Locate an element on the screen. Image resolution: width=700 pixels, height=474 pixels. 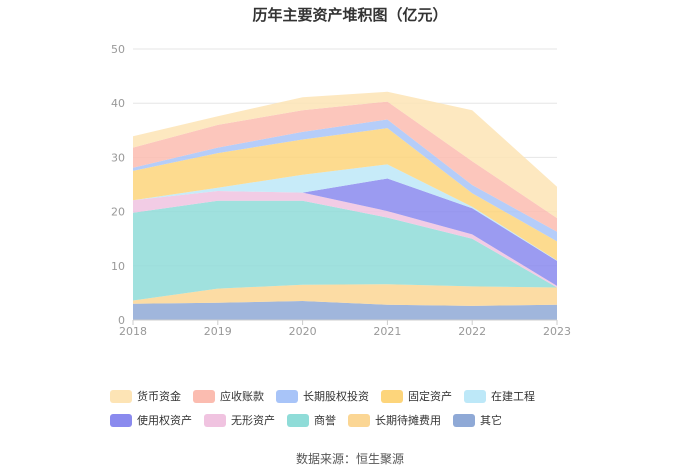
y-tick-label: 30 is located at coordinates (118, 157).